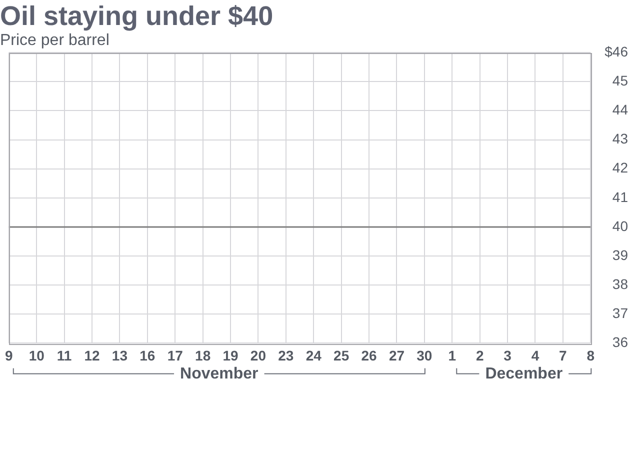 The image size is (640, 450). What do you see at coordinates (424, 355) in the screenshot?
I see `x-tick-label: 30` at bounding box center [424, 355].